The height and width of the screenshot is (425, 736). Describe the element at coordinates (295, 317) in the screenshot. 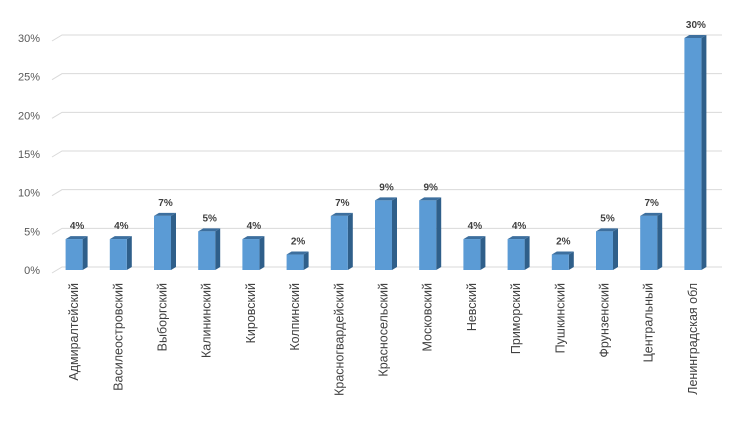

I see `x-tick-label: Колпинский` at that location.